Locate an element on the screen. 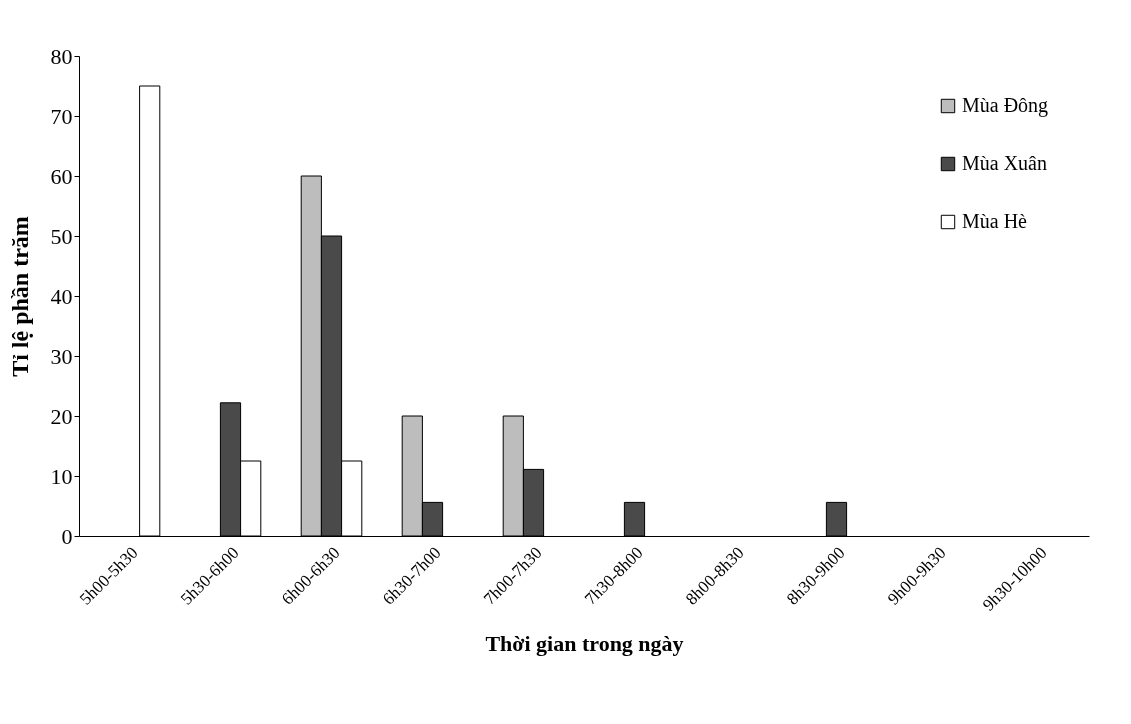 This screenshot has height=724, width=1131. x-axis-title: Thời gian trong ngày is located at coordinates (584, 643).